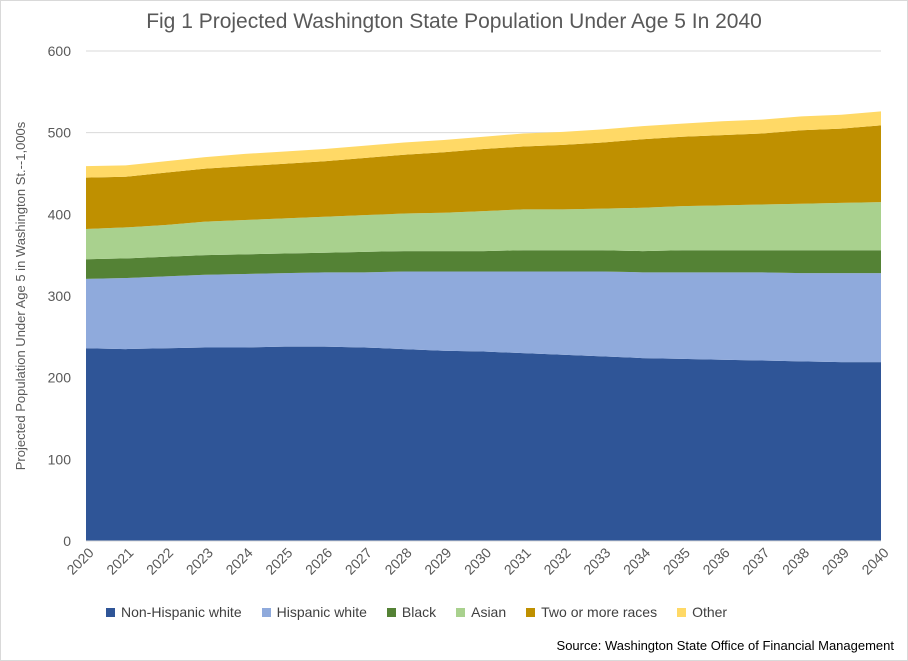 Image resolution: width=908 pixels, height=661 pixels. What do you see at coordinates (397, 560) in the screenshot?
I see `x-tick-label: 2028` at bounding box center [397, 560].